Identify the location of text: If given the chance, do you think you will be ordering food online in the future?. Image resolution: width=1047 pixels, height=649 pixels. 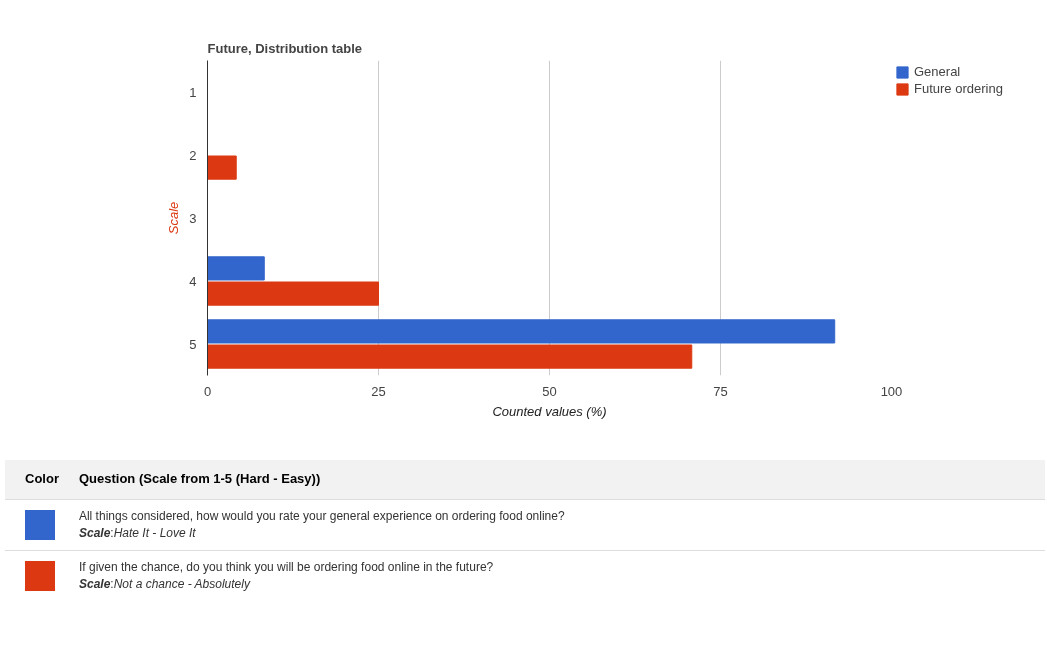
(286, 566).